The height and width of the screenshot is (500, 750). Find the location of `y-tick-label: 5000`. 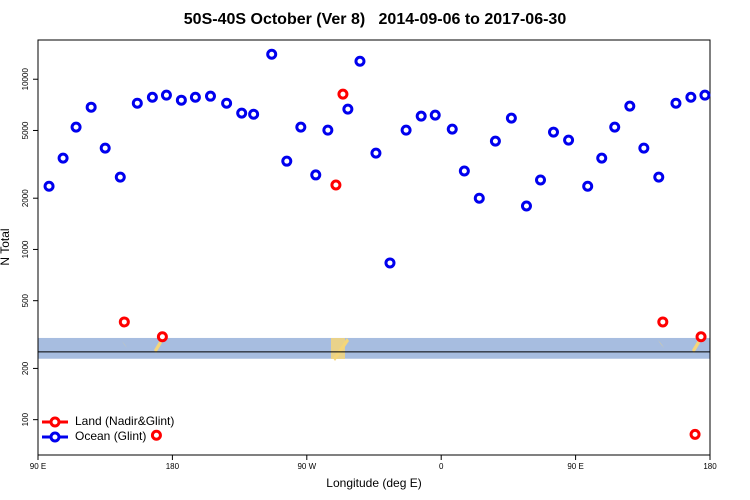

y-tick-label: 5000 is located at coordinates (25, 130).